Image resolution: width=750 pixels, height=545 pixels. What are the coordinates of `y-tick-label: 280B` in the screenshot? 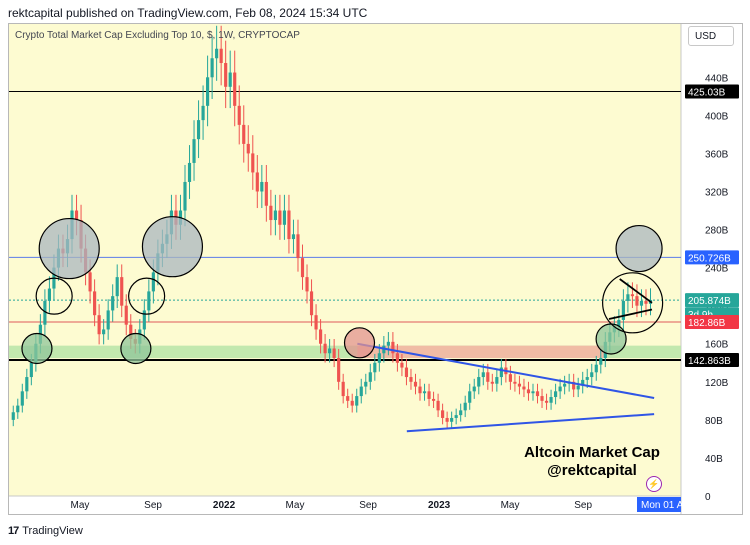 It's located at (717, 231).